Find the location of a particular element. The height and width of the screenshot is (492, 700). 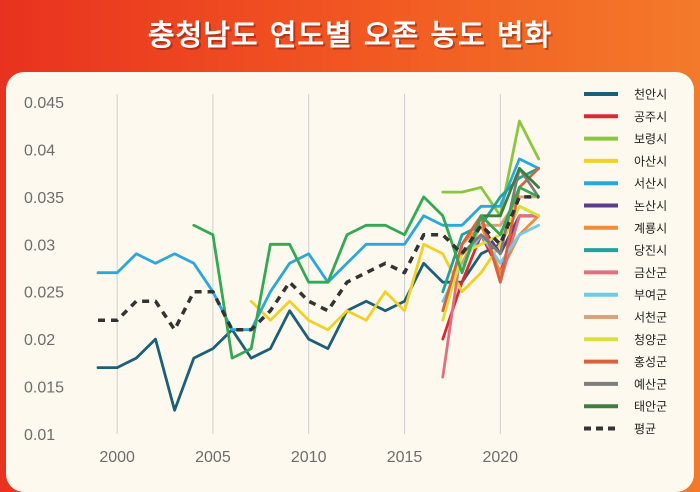

legend-item: 평균 is located at coordinates (620, 429).